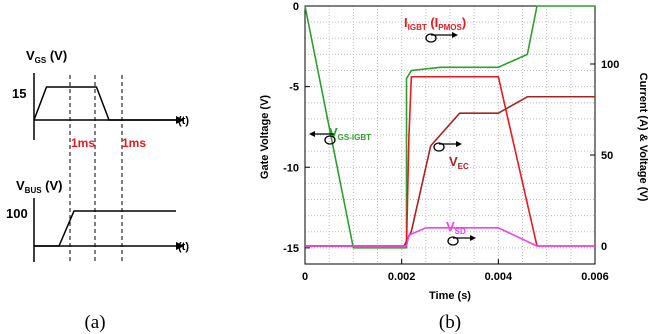 The width and height of the screenshot is (655, 334). What do you see at coordinates (402, 277) in the screenshot?
I see `x-tick-label: 0.002` at bounding box center [402, 277].